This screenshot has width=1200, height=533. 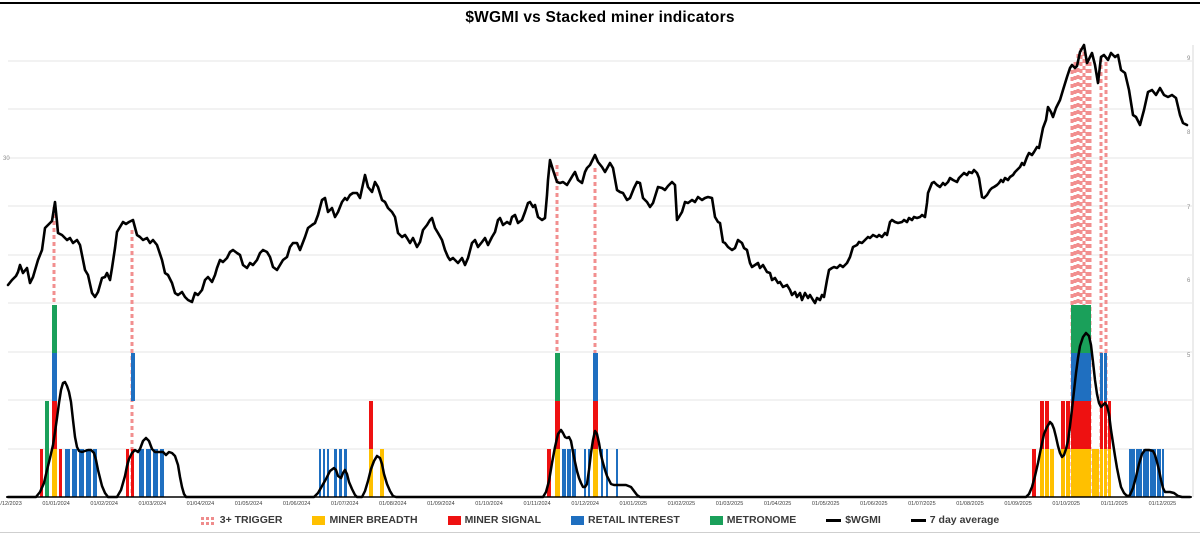 I want to click on retail-interest-swatch-icon, so click(x=577, y=520).